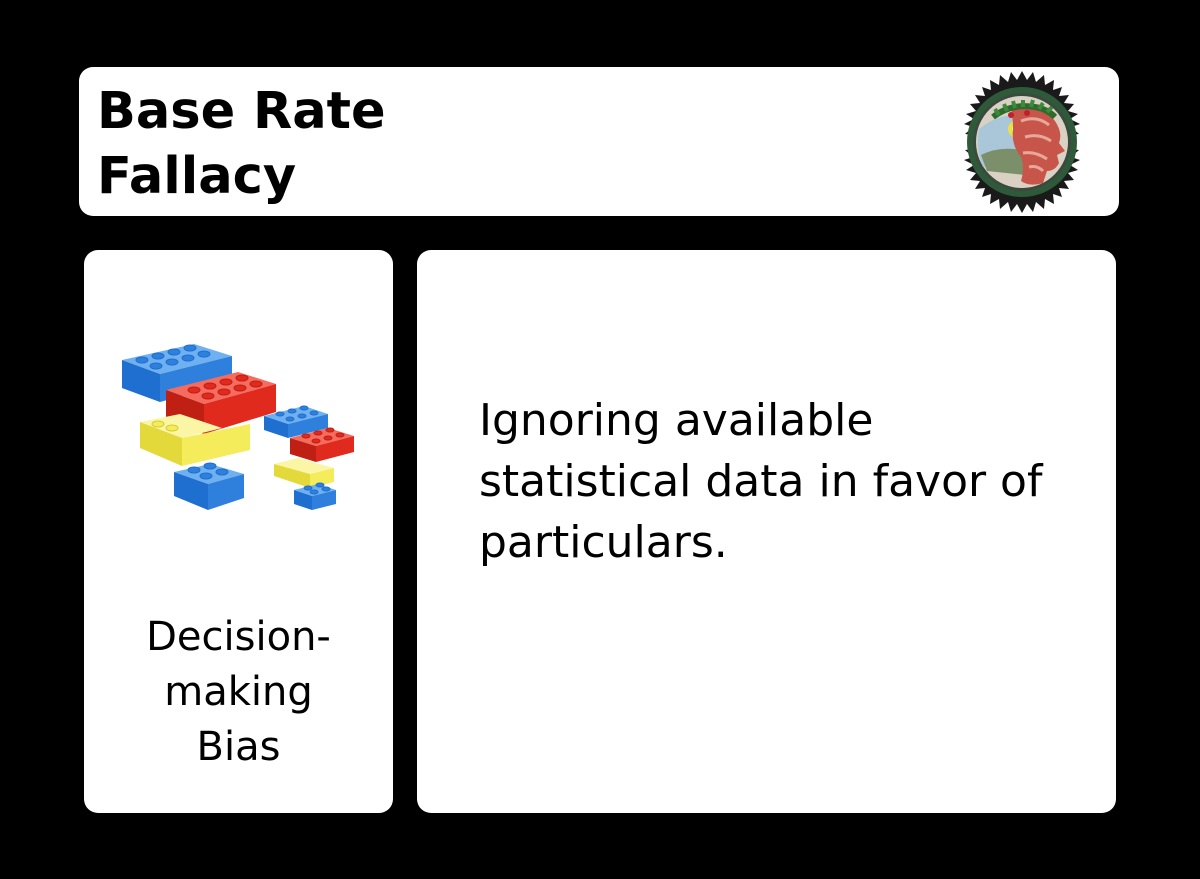 The width and height of the screenshot is (1200, 879). Describe the element at coordinates (1022, 142) in the screenshot. I see `laurel-head-seal-icon` at that location.